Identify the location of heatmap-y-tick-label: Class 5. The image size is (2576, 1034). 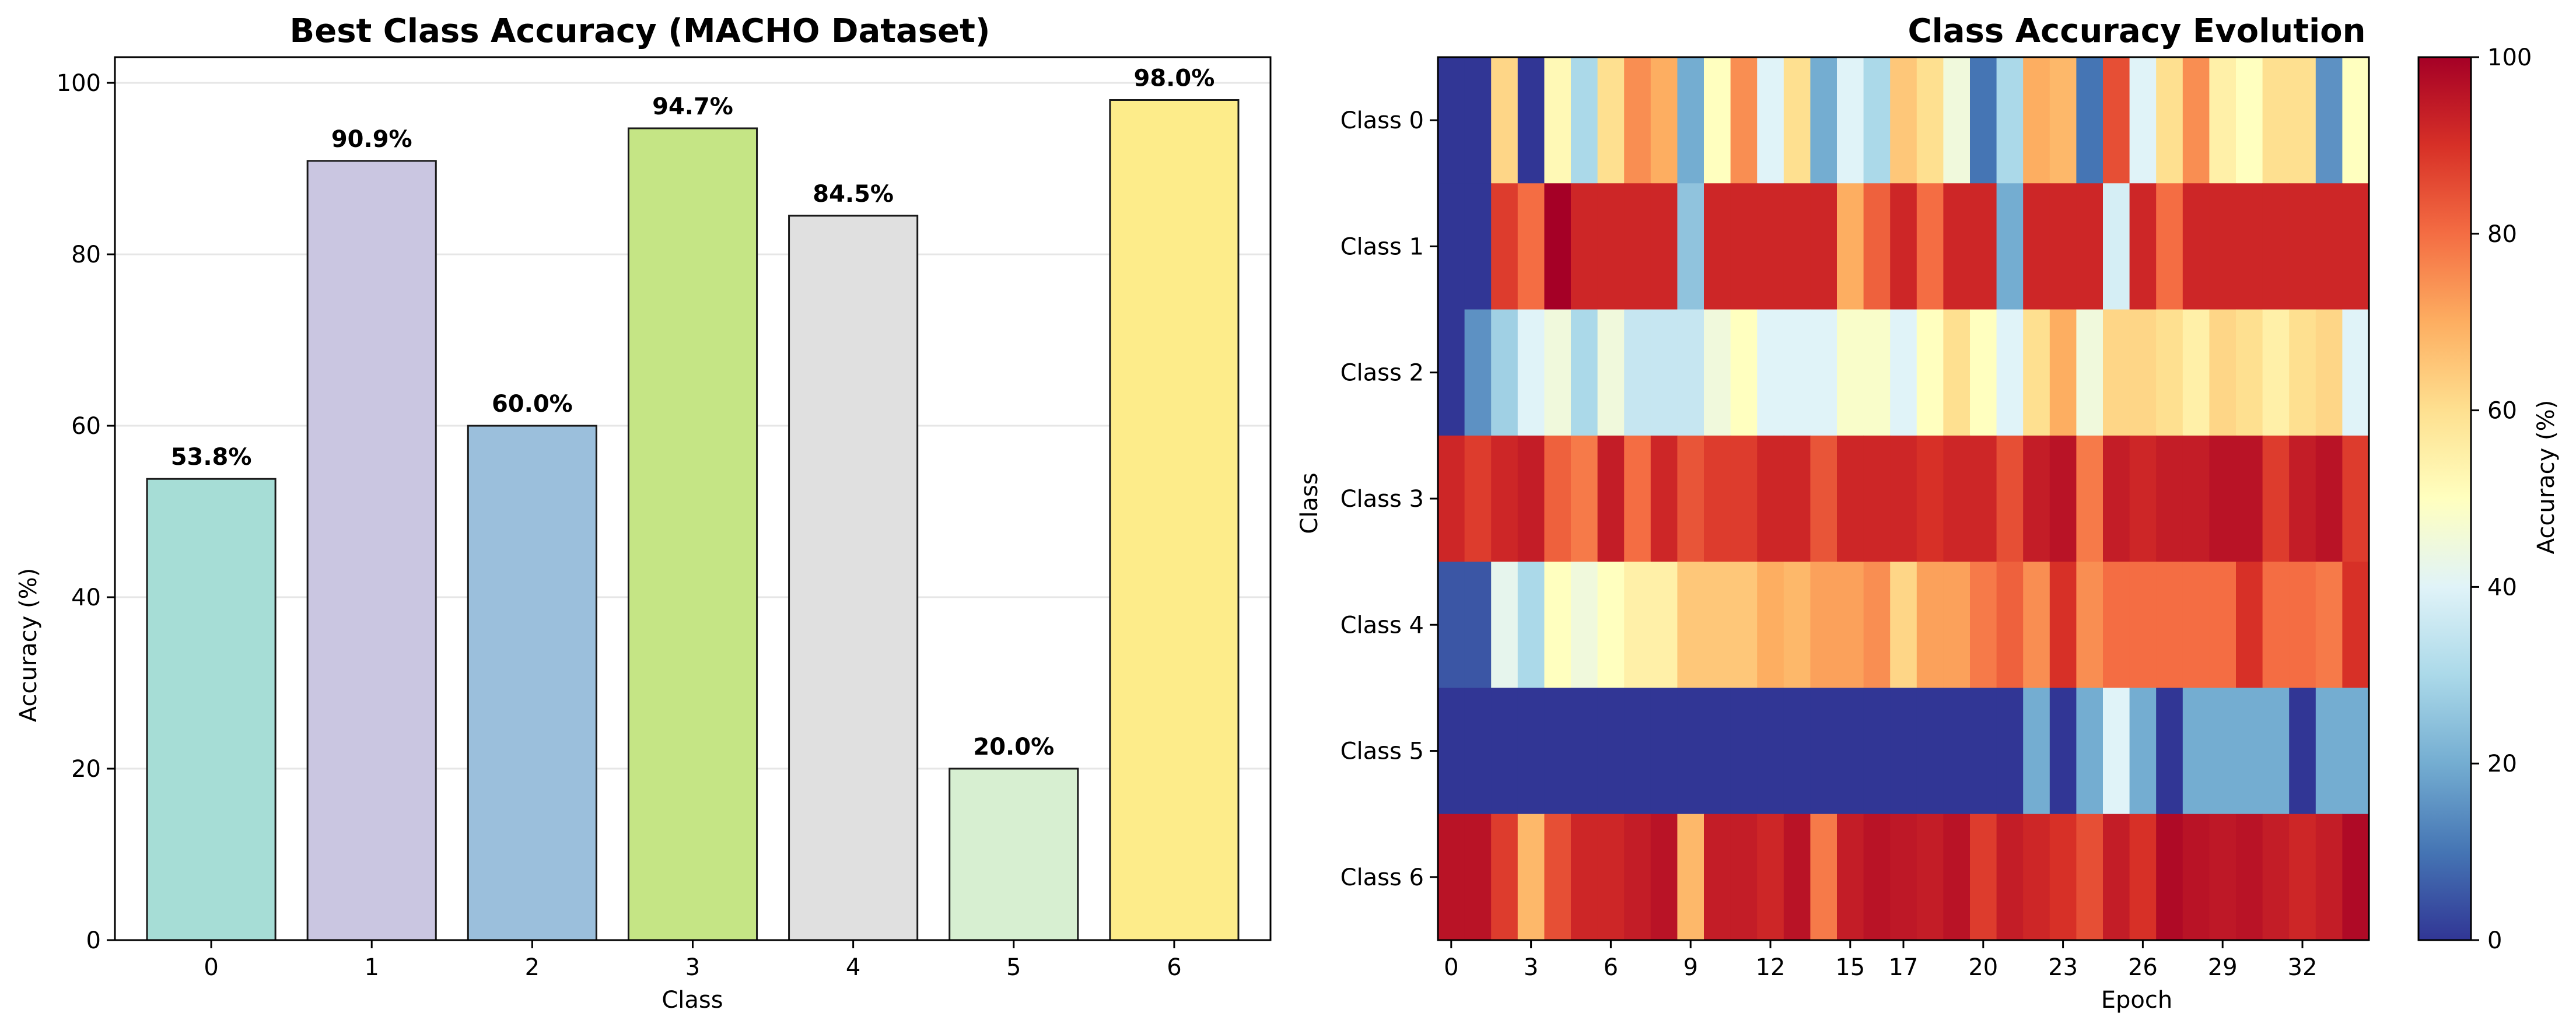
(1382, 751).